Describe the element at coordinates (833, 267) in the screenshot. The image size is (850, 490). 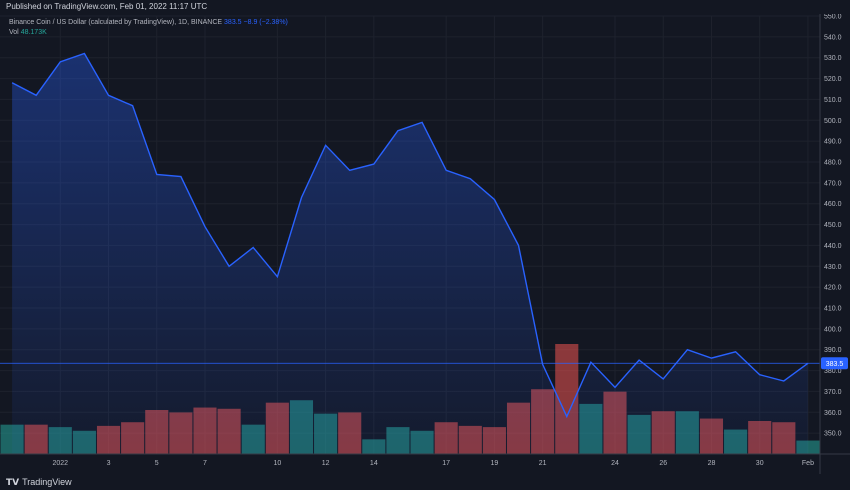
I see `y-tick-label: 430.0` at that location.